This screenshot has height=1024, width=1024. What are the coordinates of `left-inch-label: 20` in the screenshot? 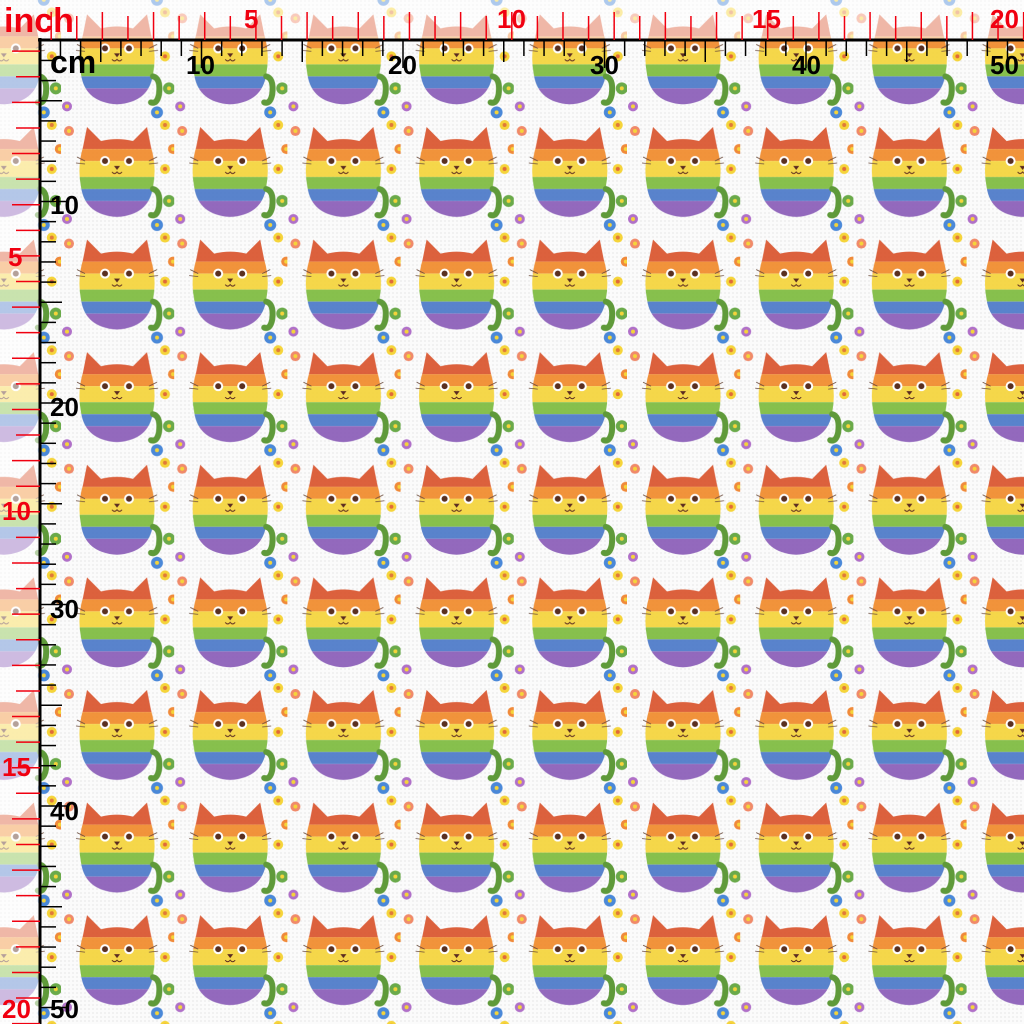 It's located at (16, 1009).